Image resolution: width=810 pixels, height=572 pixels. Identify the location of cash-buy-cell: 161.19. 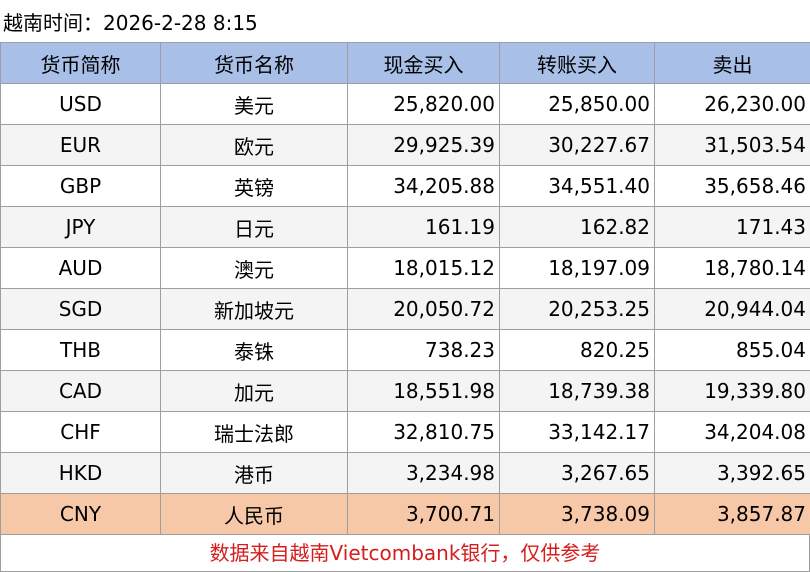
(423, 227).